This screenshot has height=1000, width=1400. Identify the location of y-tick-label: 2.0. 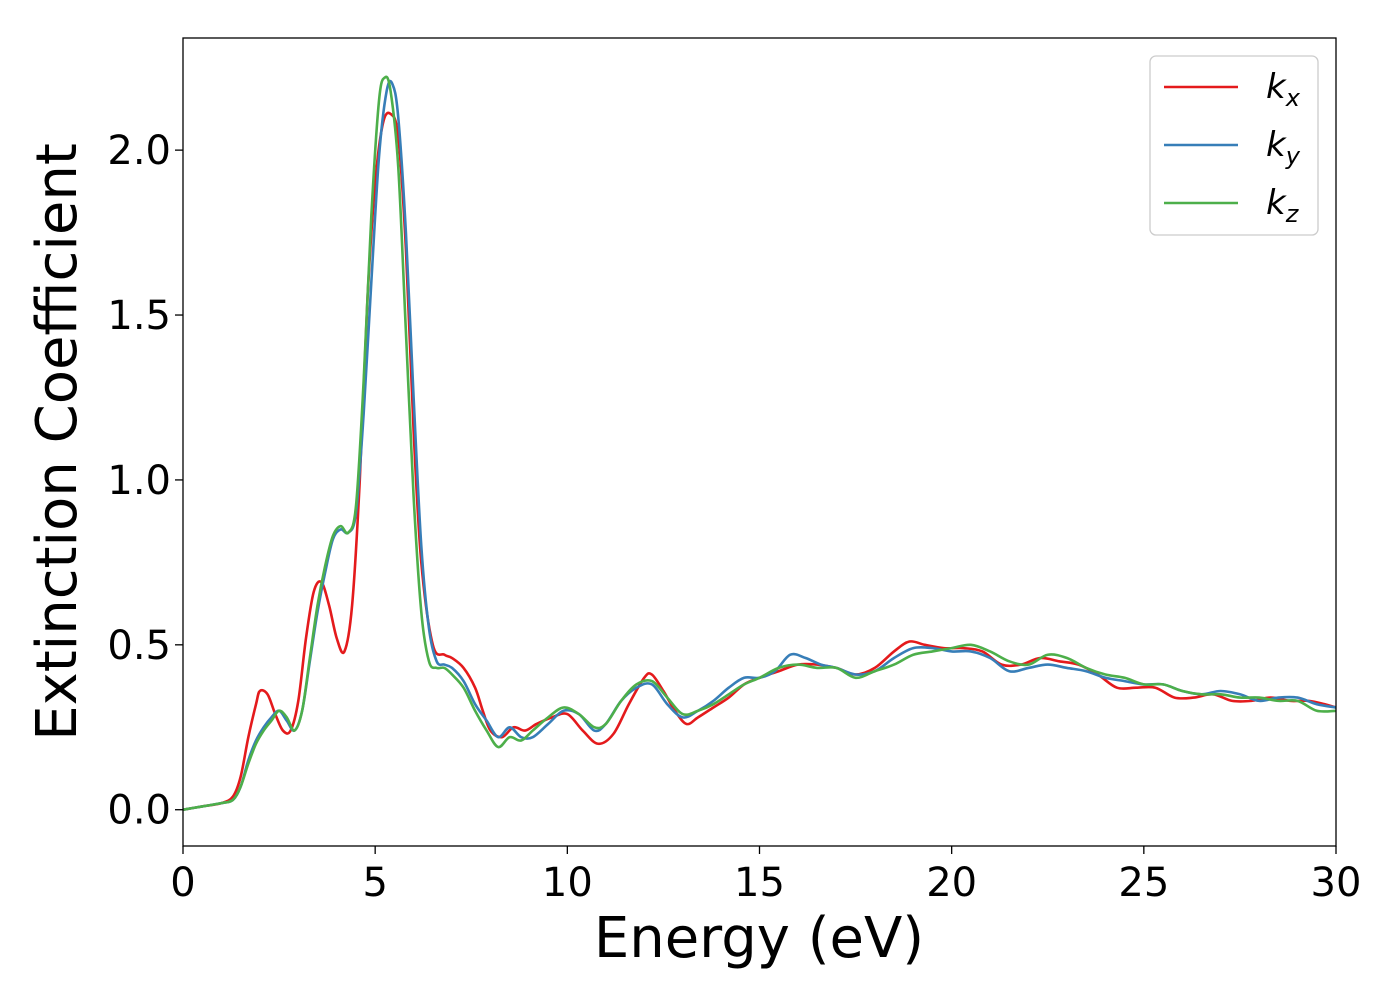
(139, 151).